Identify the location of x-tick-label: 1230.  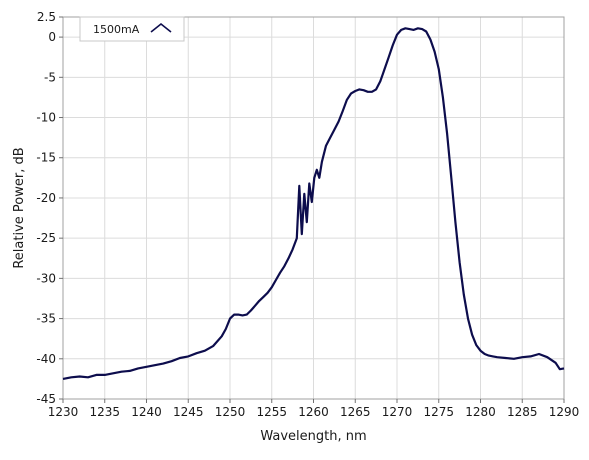
(63, 412).